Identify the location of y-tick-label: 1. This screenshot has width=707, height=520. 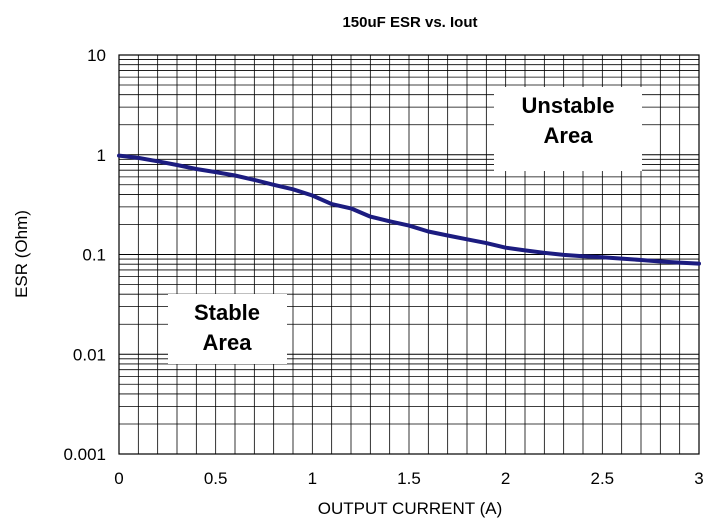
(101, 155).